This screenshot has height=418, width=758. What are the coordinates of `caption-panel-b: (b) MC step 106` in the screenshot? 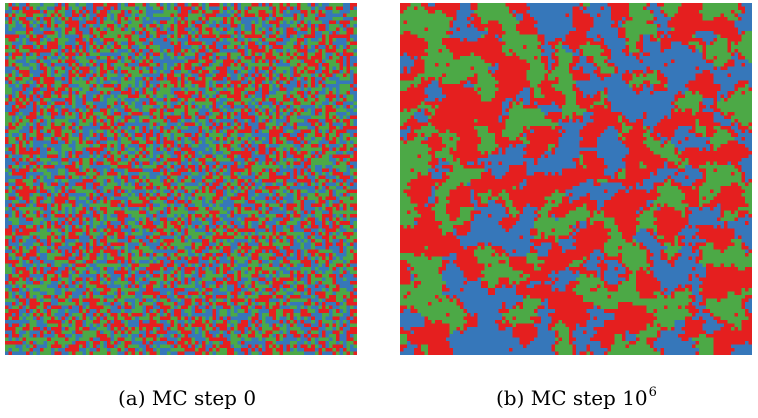 It's located at (576, 399).